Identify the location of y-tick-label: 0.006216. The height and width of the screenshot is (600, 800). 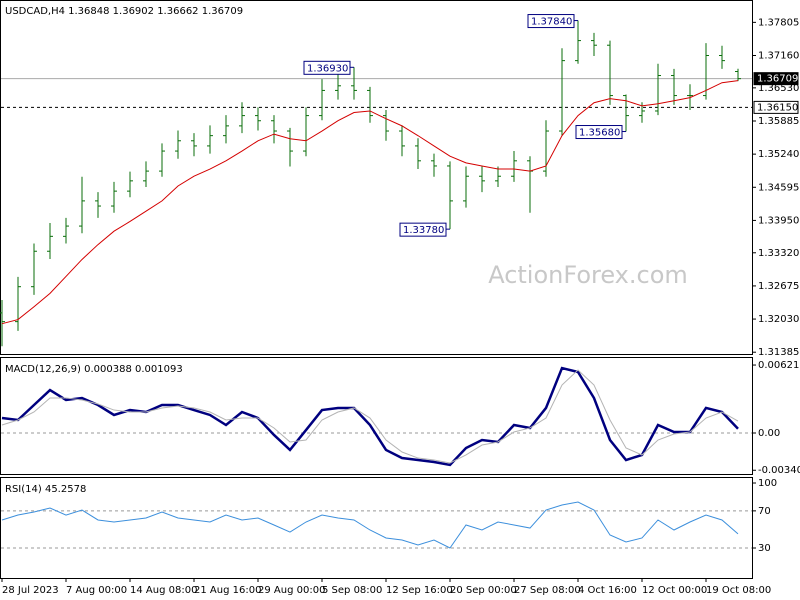
(779, 365).